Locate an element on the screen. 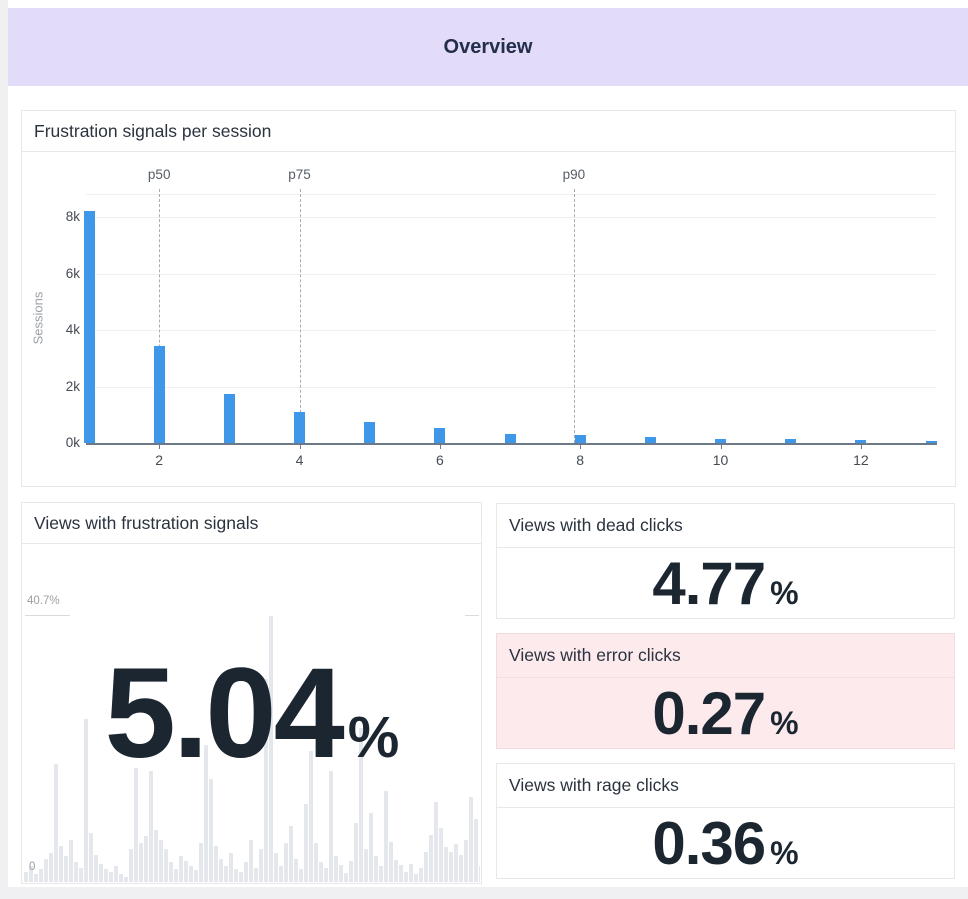  error-clicks-value-wrap: 0.27 % is located at coordinates (725, 713).